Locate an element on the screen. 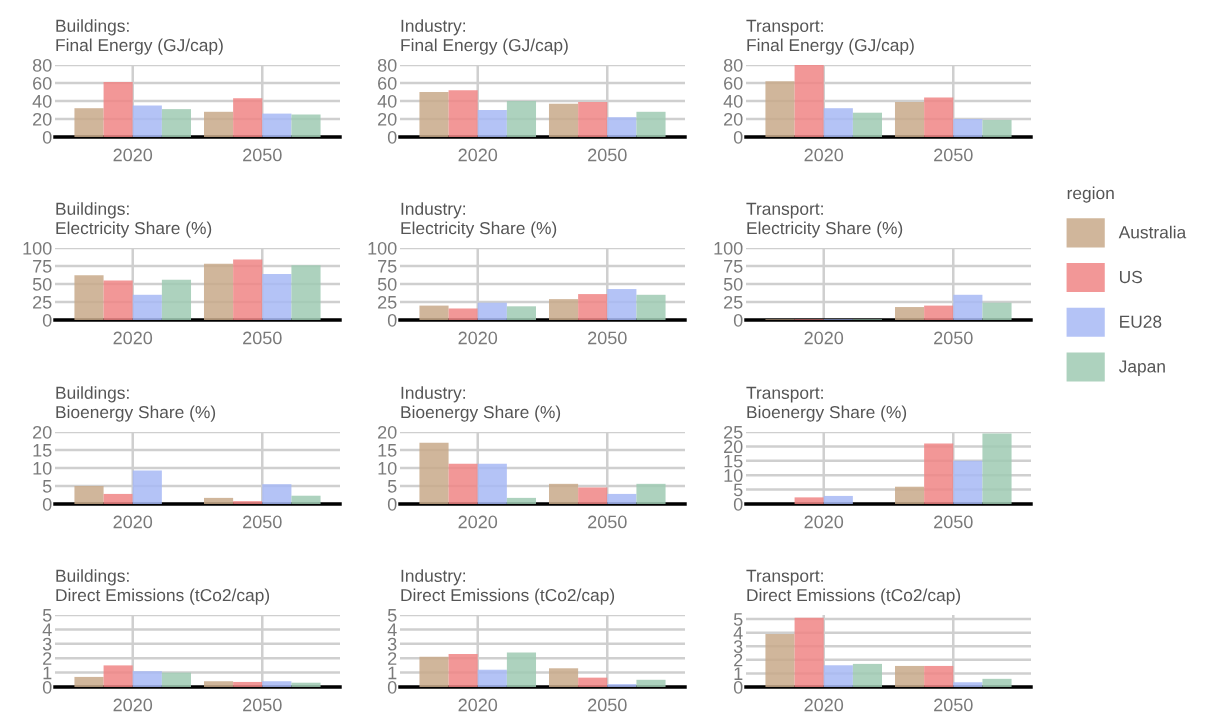 The width and height of the screenshot is (1207, 722). chart-title: Industry: Direct Emissions (tCo2/cap) is located at coordinates (508, 587).